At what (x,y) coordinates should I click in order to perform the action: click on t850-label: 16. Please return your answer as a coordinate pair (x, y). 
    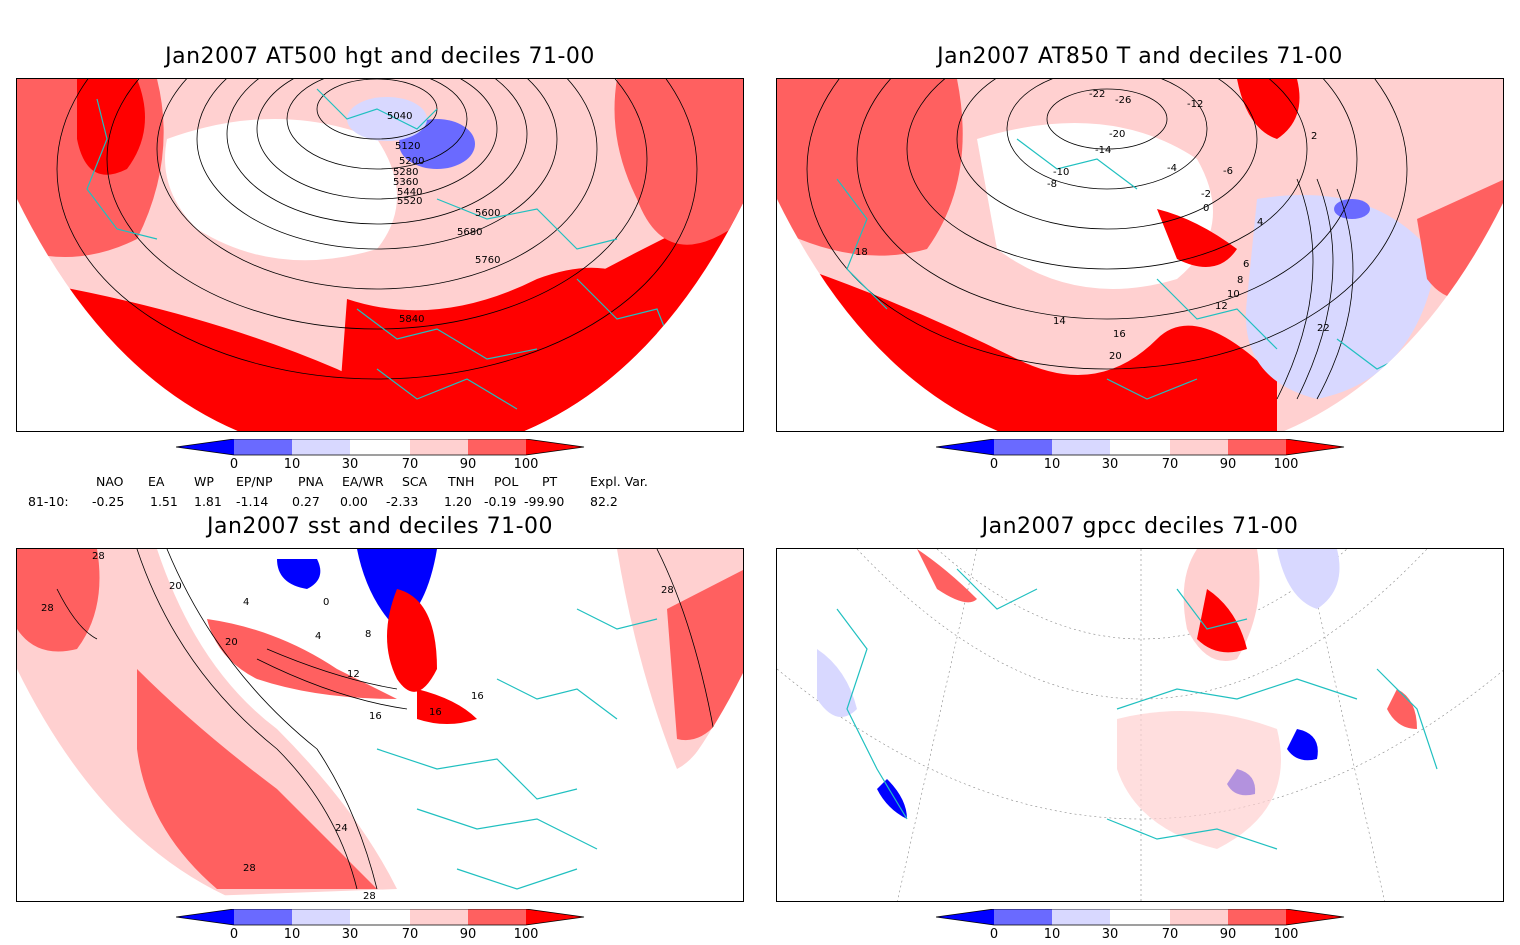
    Looking at the image, I should click on (1119, 334).